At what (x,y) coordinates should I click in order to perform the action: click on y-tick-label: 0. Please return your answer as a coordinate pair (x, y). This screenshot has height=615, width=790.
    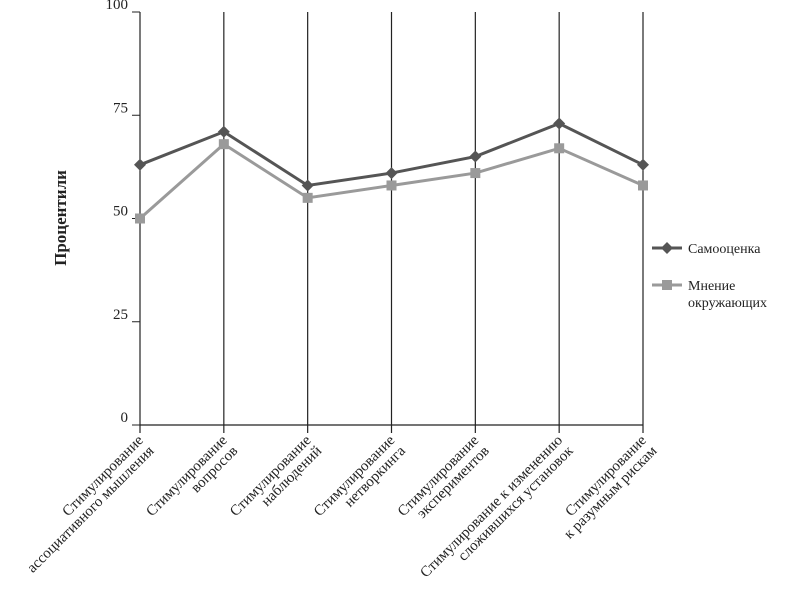
    Looking at the image, I should click on (125, 418).